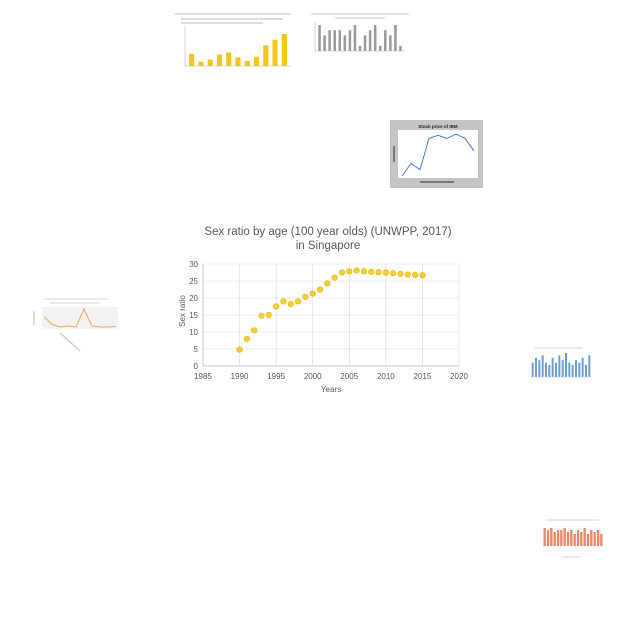  I want to click on thumbnail-bar-chart-blue, so click(558, 365).